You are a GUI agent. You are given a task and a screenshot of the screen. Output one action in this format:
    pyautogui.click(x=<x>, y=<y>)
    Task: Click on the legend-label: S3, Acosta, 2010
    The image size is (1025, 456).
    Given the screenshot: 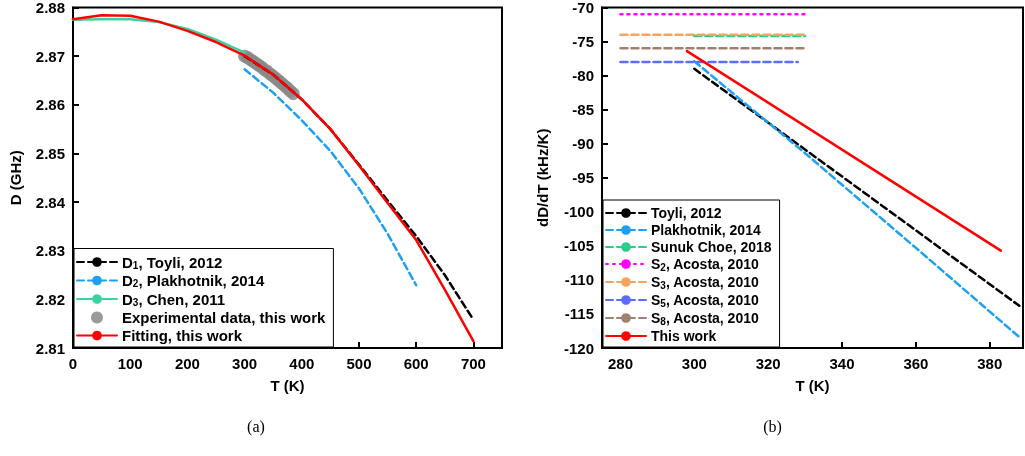 What is the action you would take?
    pyautogui.click(x=705, y=282)
    